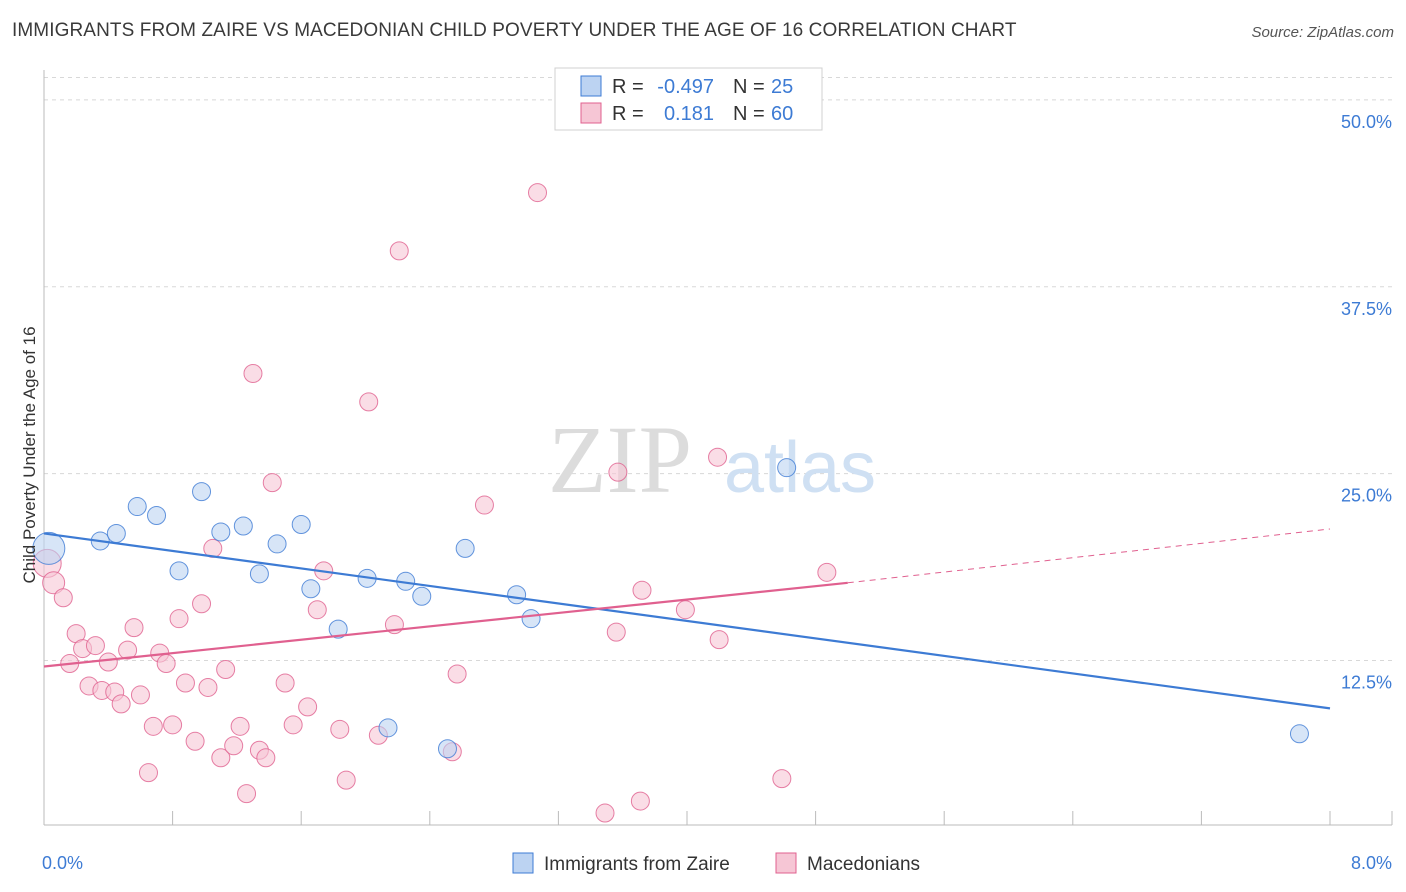  What do you see at coordinates (637, 864) in the screenshot?
I see `bottom-legend-label-1: Immigrants from Zaire` at bounding box center [637, 864].